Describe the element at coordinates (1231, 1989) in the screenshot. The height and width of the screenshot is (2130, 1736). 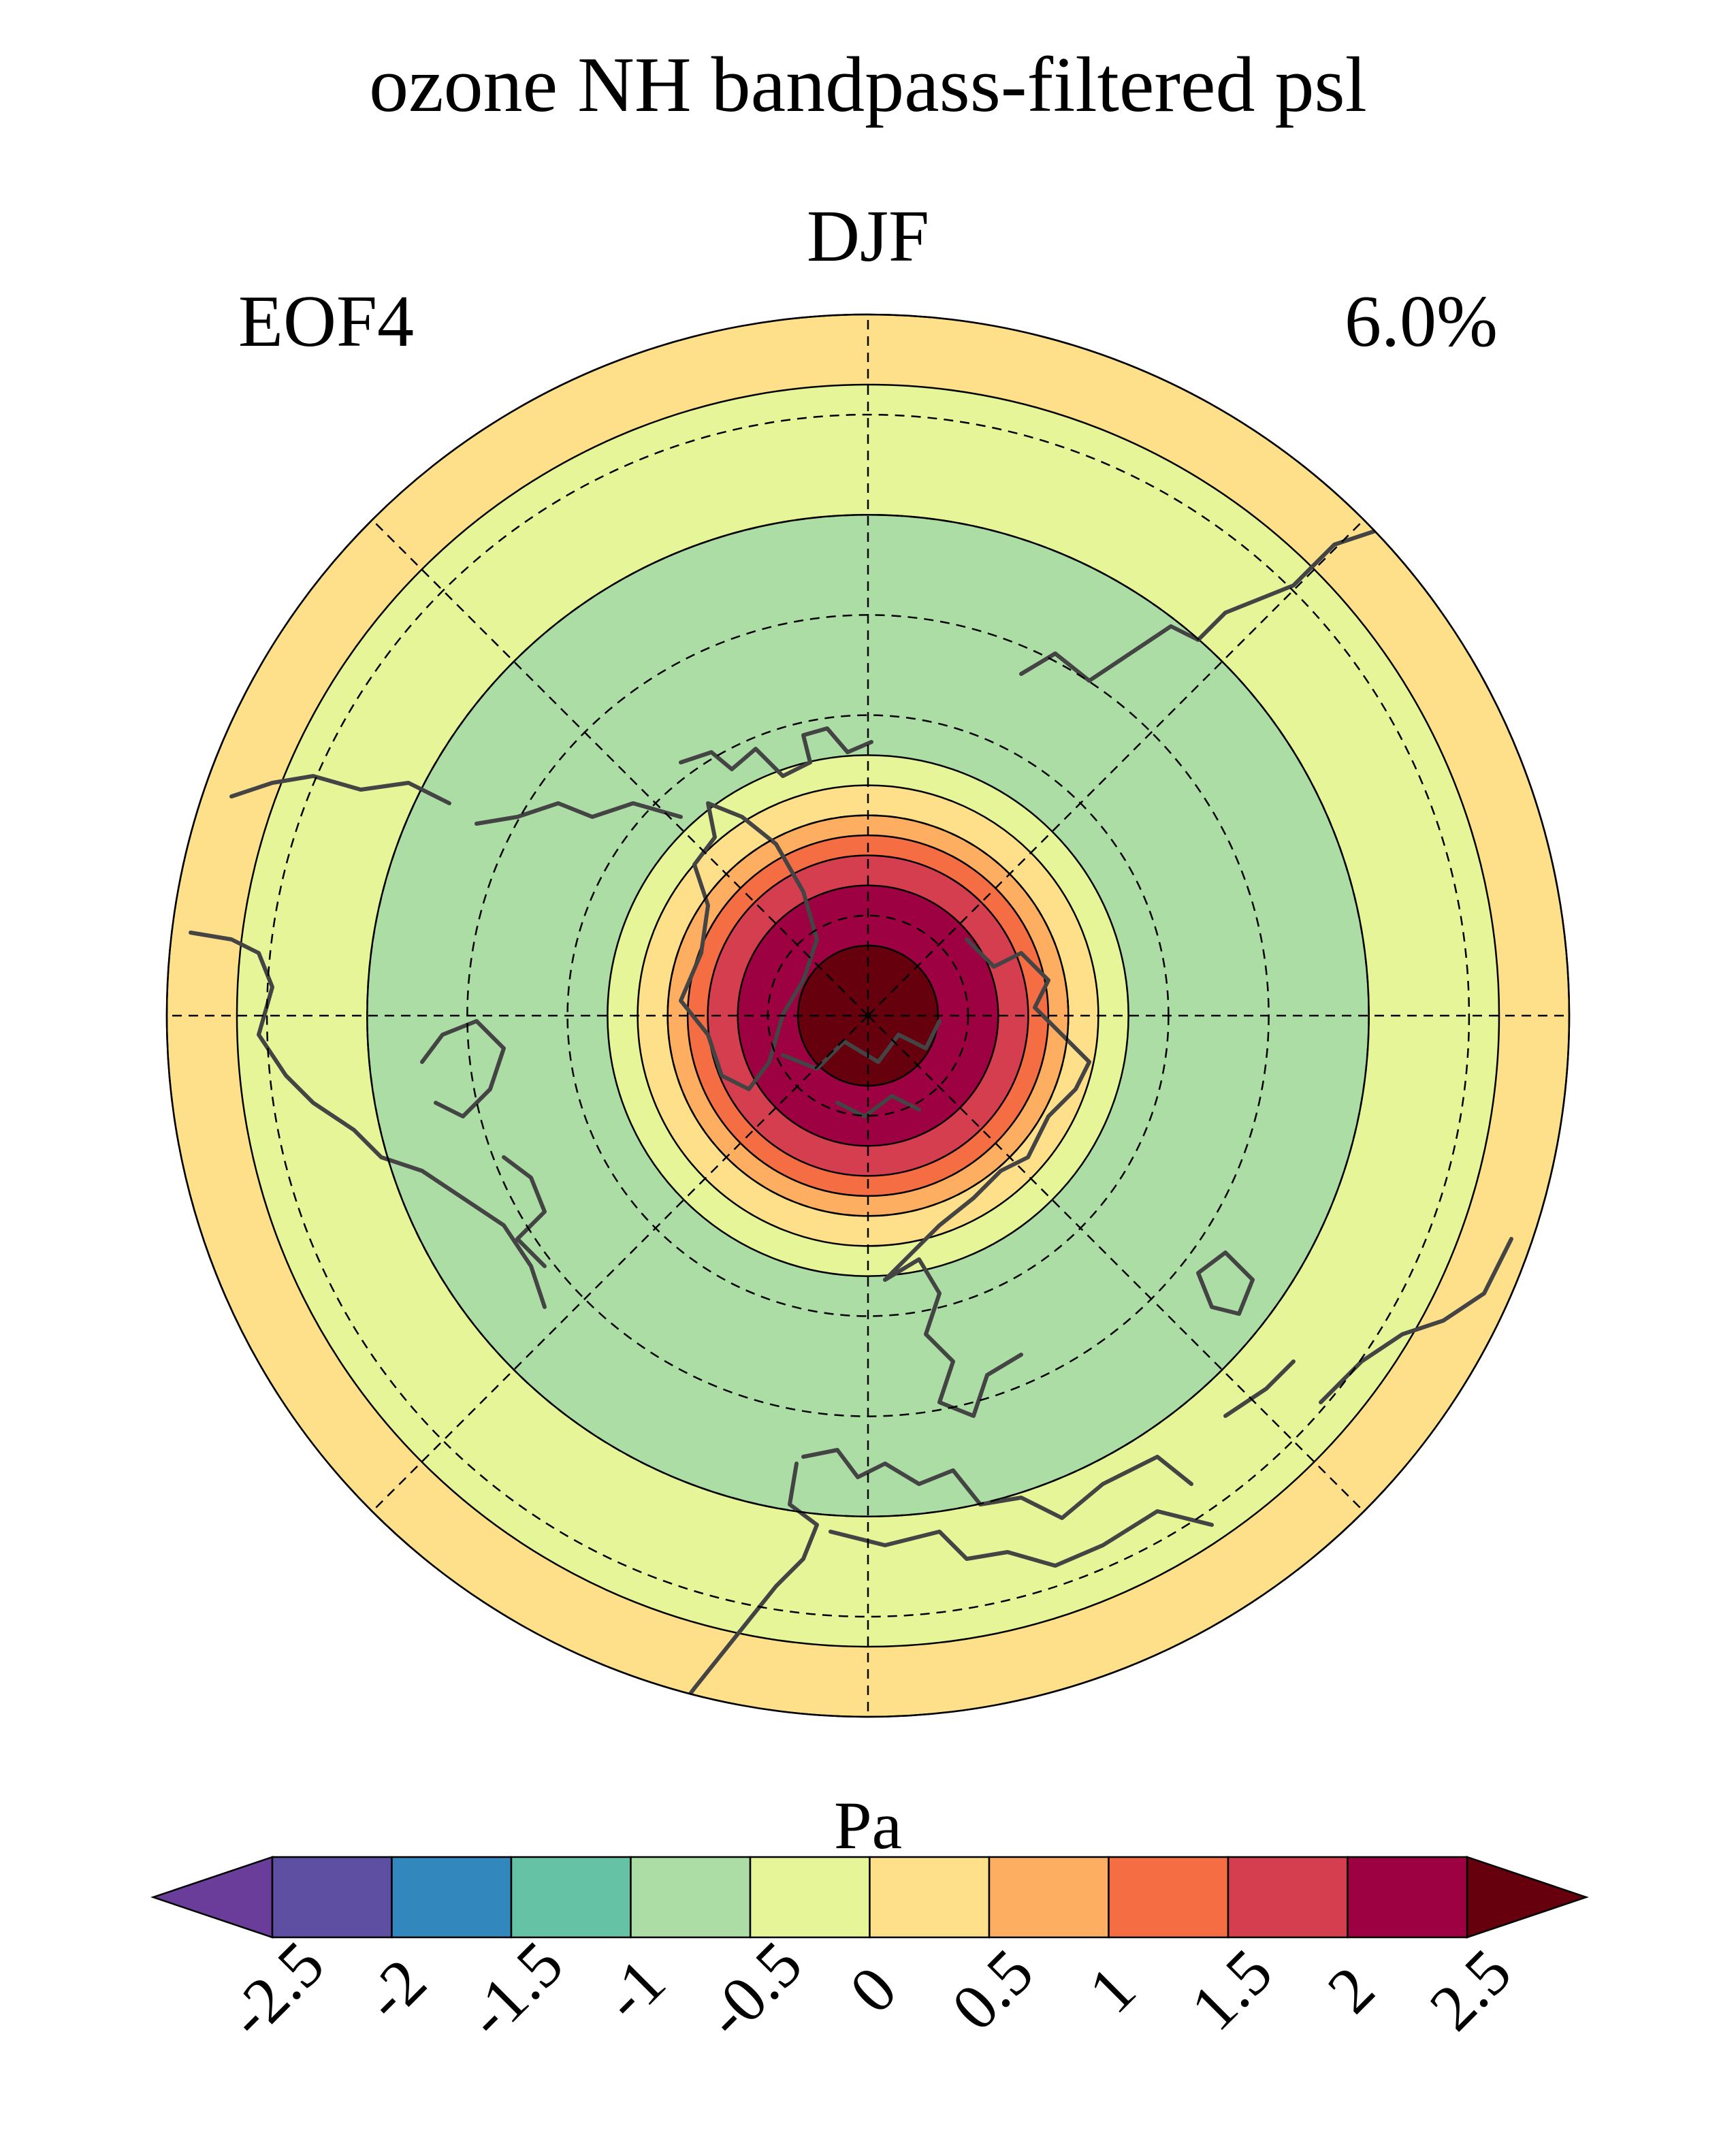
I see `colorbar-tick-label: 1.5` at that location.